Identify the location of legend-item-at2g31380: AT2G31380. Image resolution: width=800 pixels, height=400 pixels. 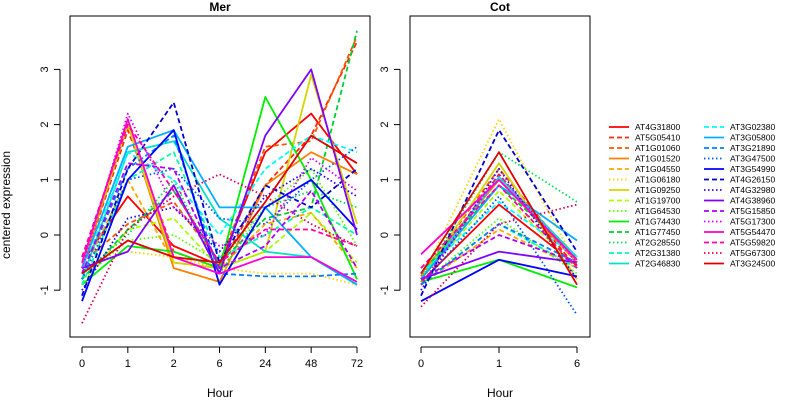
(644, 253).